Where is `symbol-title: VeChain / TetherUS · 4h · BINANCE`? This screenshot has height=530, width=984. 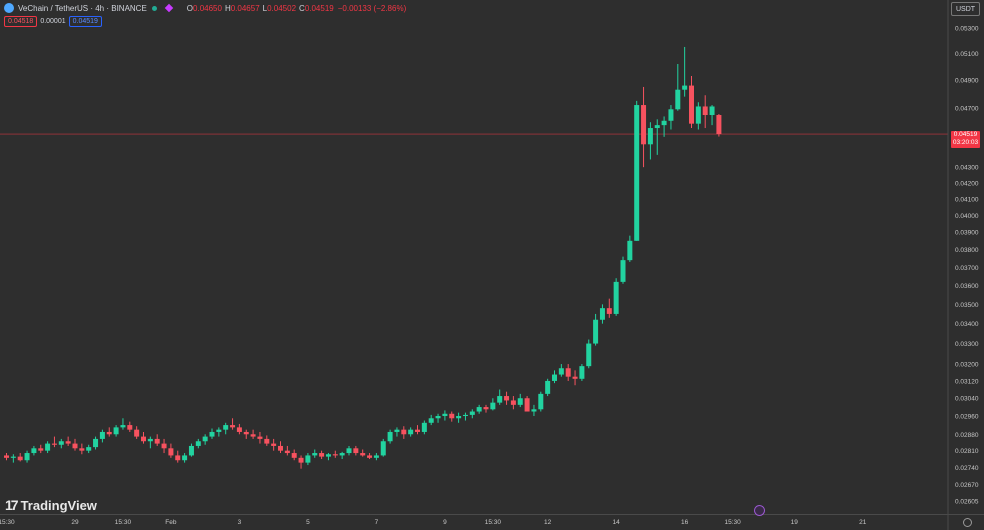
symbol-title: VeChain / TetherUS · 4h · BINANCE is located at coordinates (82, 8).